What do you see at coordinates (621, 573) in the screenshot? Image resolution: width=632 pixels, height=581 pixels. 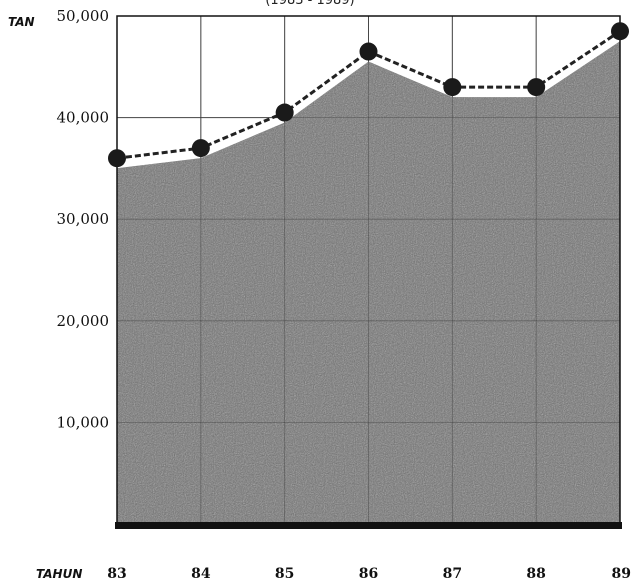 I see `x-tick-label: 89` at bounding box center [621, 573].